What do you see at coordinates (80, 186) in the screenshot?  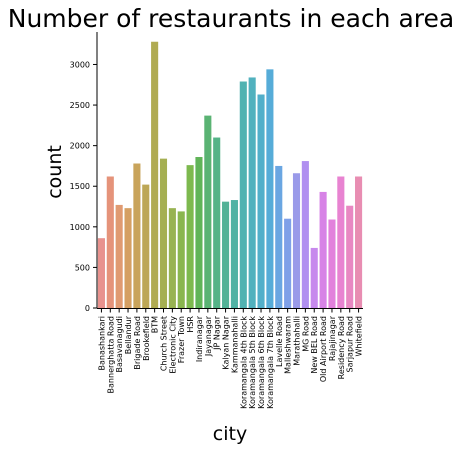 I see `y-tick-label: 1500` at bounding box center [80, 186].